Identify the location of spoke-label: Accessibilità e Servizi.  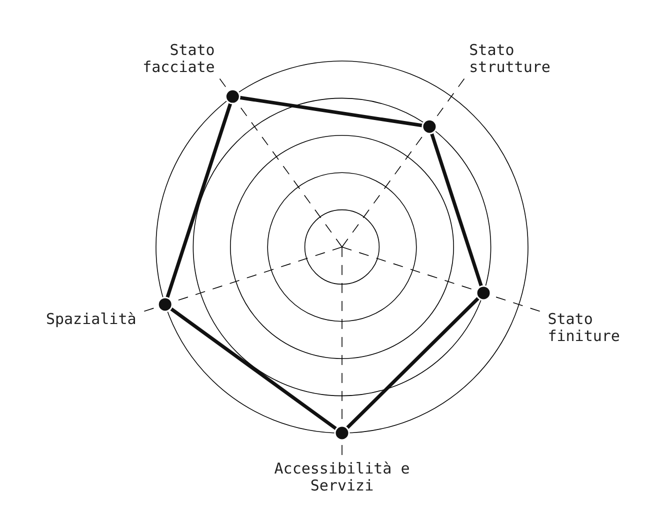
(342, 476).